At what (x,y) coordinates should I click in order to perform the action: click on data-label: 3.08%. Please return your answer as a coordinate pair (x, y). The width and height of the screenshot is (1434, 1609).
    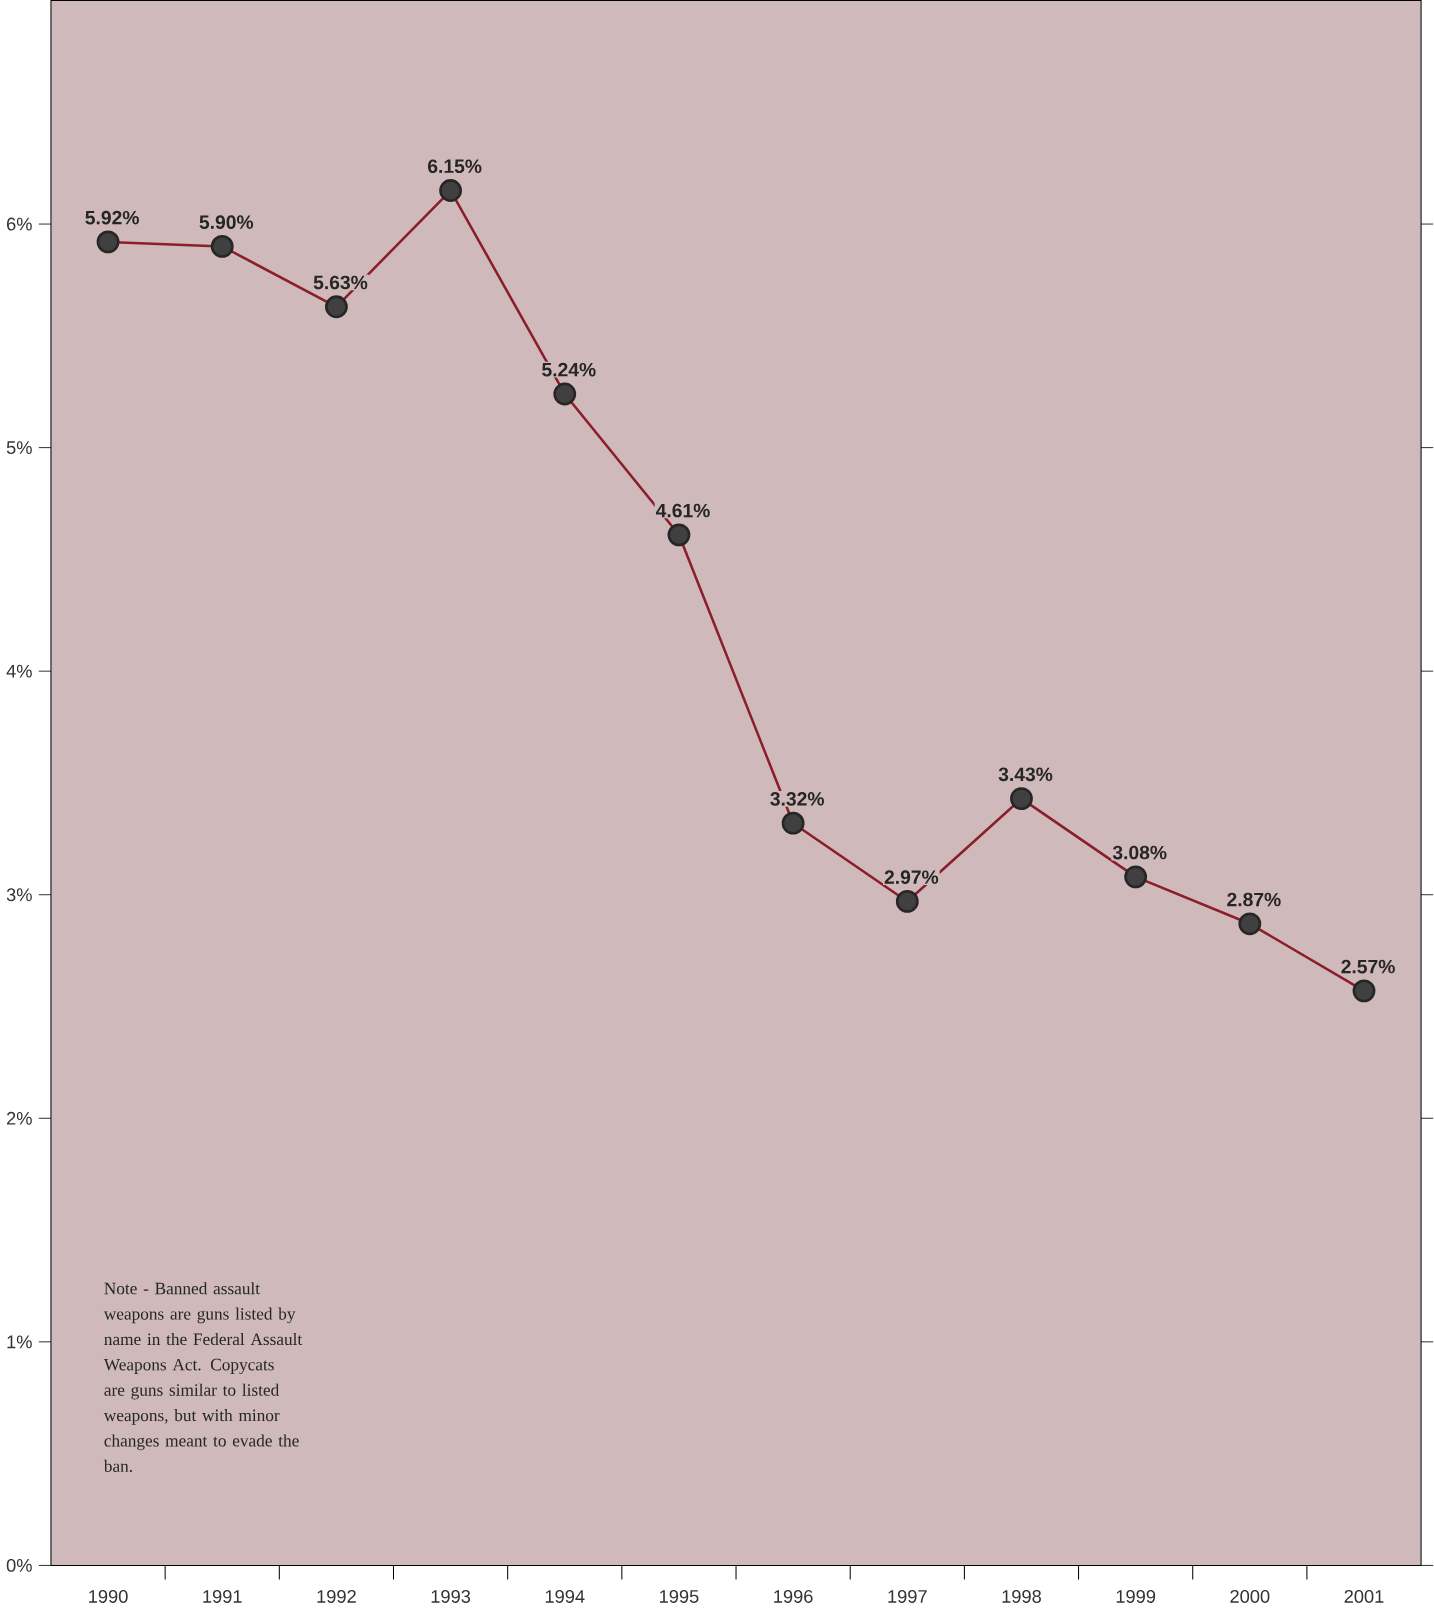
    Looking at the image, I should click on (1139, 852).